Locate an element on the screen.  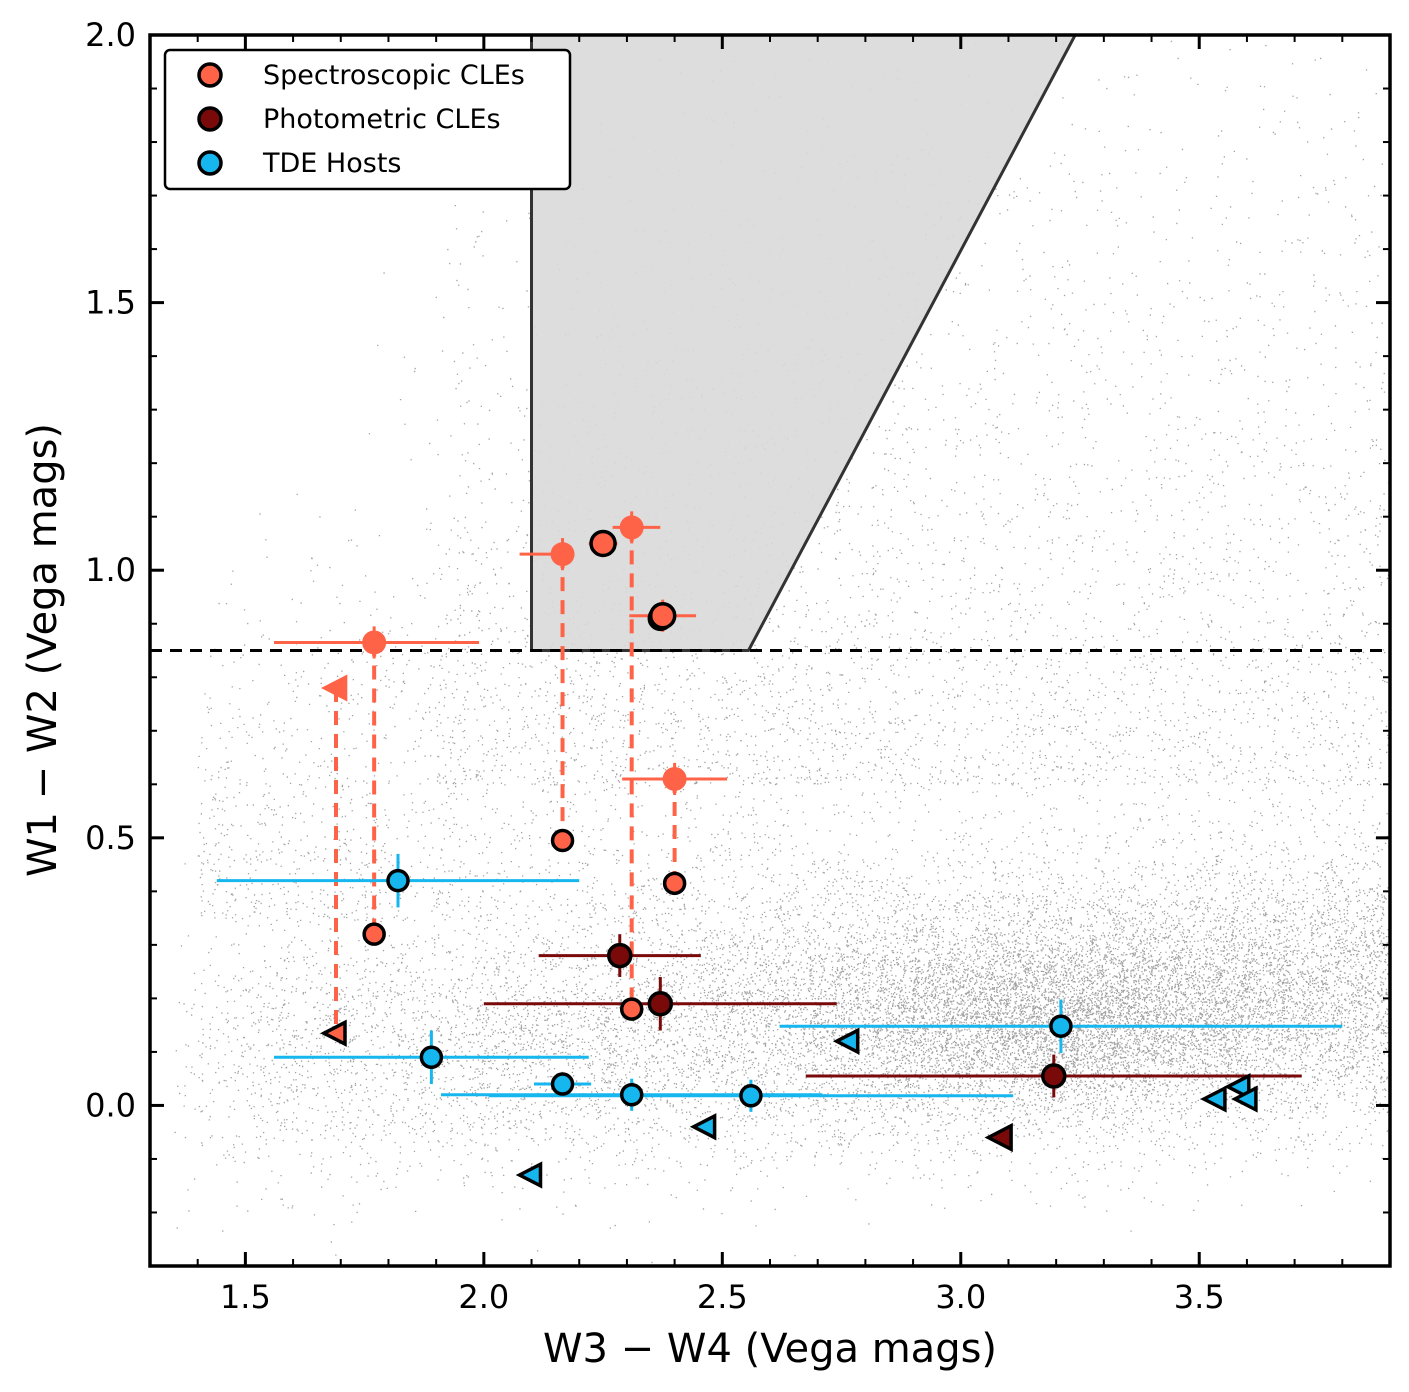
legend-marker-spectroscopic is located at coordinates (210, 75).